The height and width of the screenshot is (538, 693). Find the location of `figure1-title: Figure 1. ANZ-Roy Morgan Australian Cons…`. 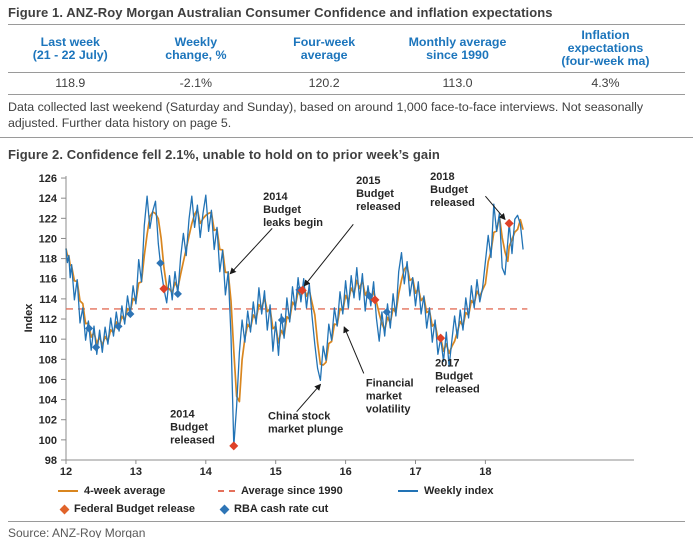

figure1-title: Figure 1. ANZ-Roy Morgan Australian Cons… is located at coordinates (280, 12).